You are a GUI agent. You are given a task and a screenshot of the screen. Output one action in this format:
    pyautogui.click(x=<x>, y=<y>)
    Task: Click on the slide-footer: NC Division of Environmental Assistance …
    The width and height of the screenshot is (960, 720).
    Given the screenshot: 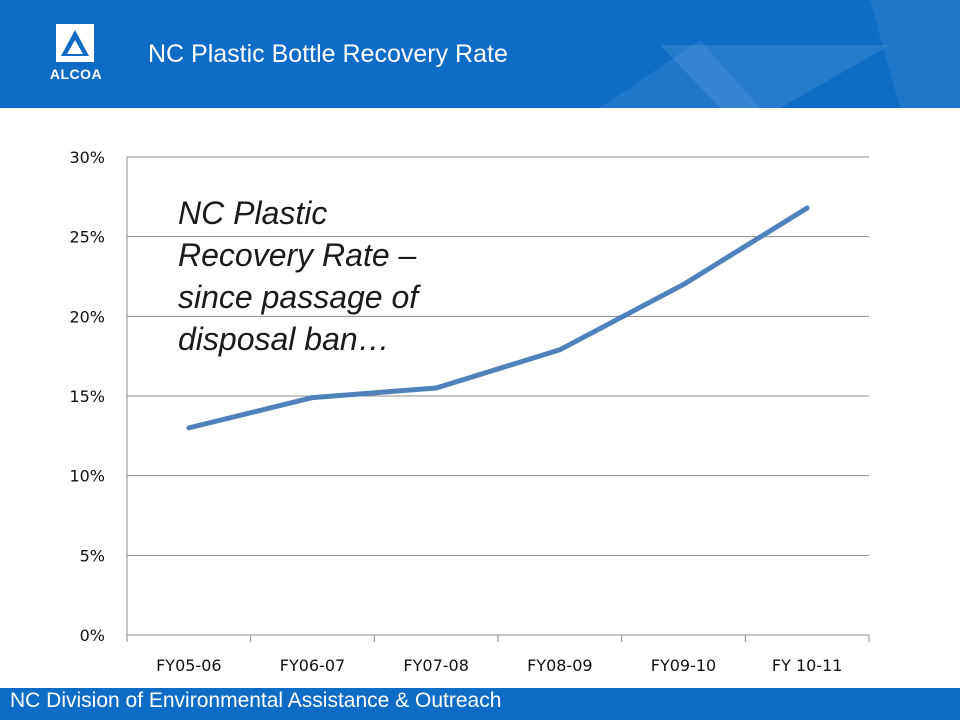 What is the action you would take?
    pyautogui.click(x=480, y=704)
    